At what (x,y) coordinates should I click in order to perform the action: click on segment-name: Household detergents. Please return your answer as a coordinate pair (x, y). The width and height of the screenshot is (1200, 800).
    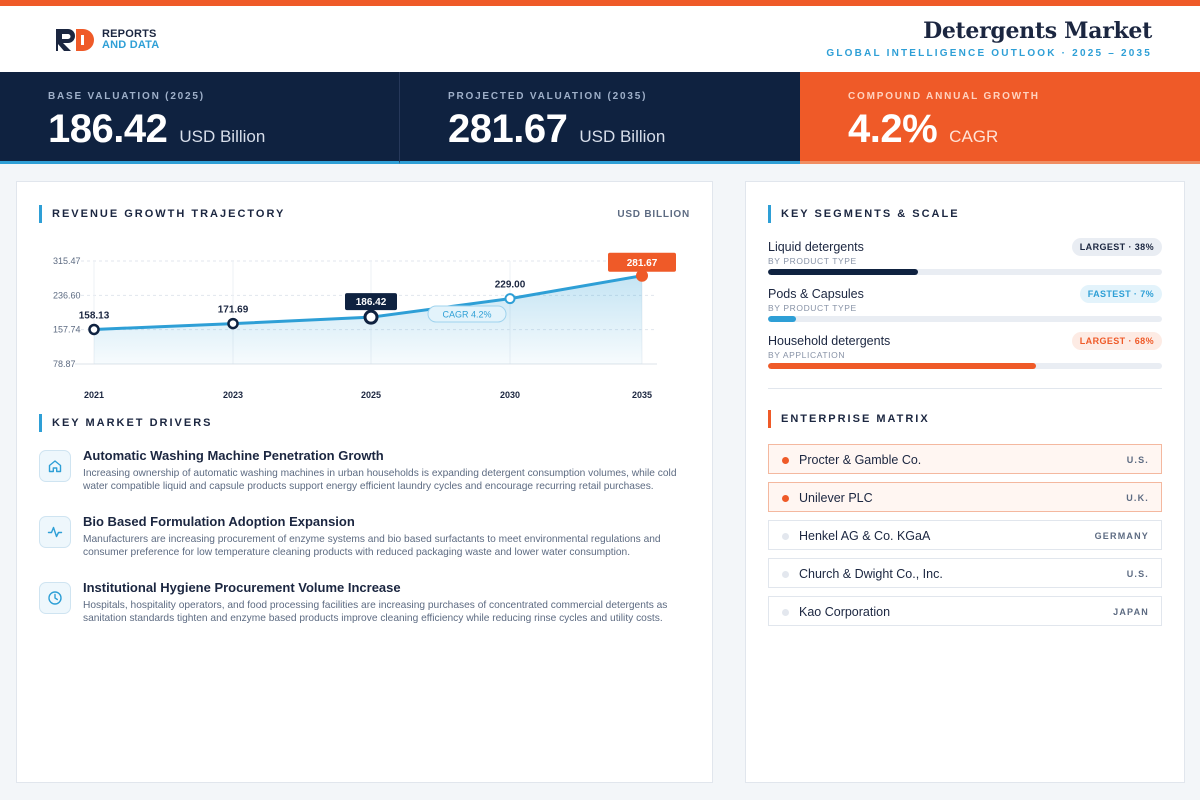
    Looking at the image, I should click on (829, 341).